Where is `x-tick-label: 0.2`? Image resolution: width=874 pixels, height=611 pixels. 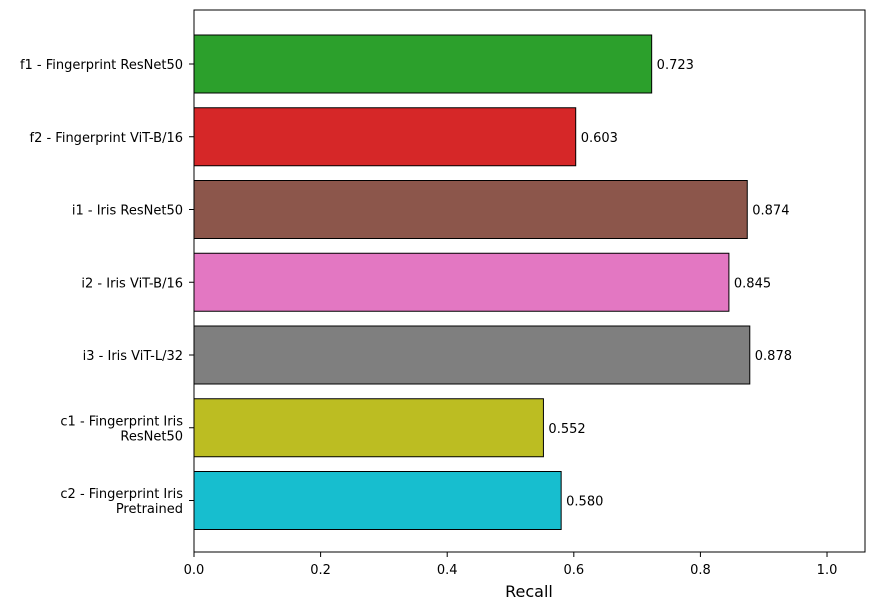 x-tick-label: 0.2 is located at coordinates (320, 570).